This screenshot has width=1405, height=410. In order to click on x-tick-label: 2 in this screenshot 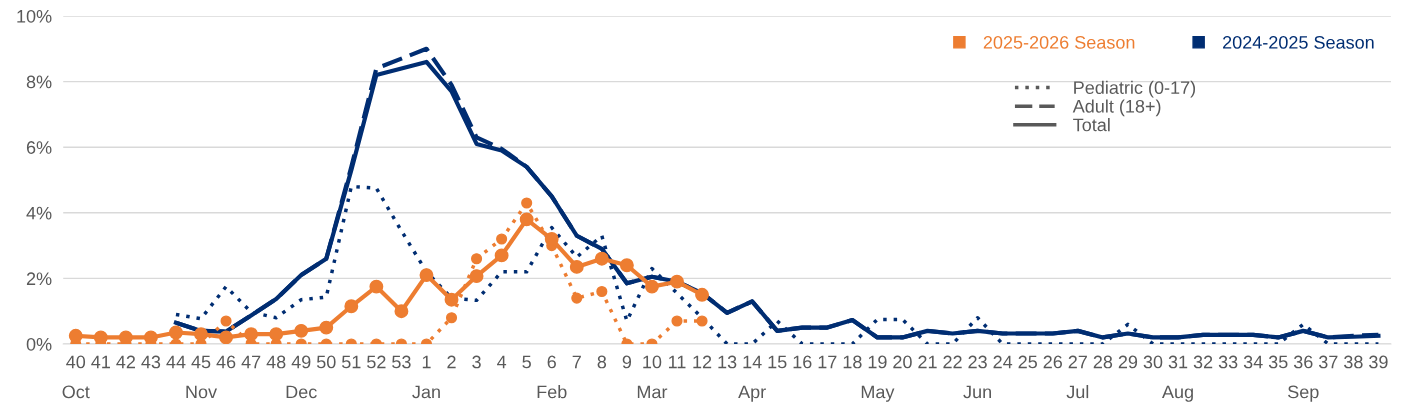, I will do `click(451, 362)`.